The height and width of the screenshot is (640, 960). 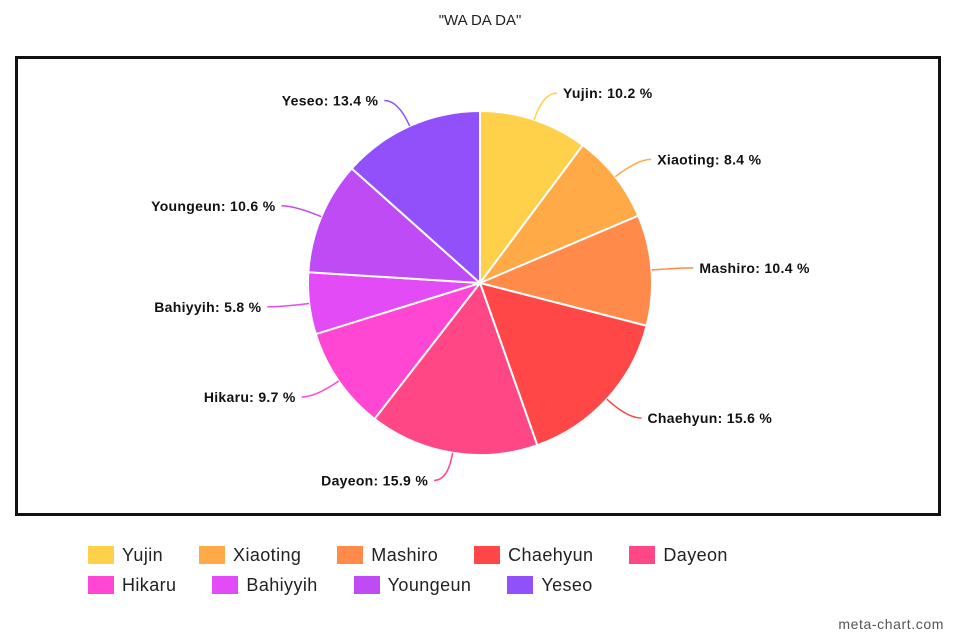 I want to click on pie-slice-chaehyun, so click(x=563, y=364).